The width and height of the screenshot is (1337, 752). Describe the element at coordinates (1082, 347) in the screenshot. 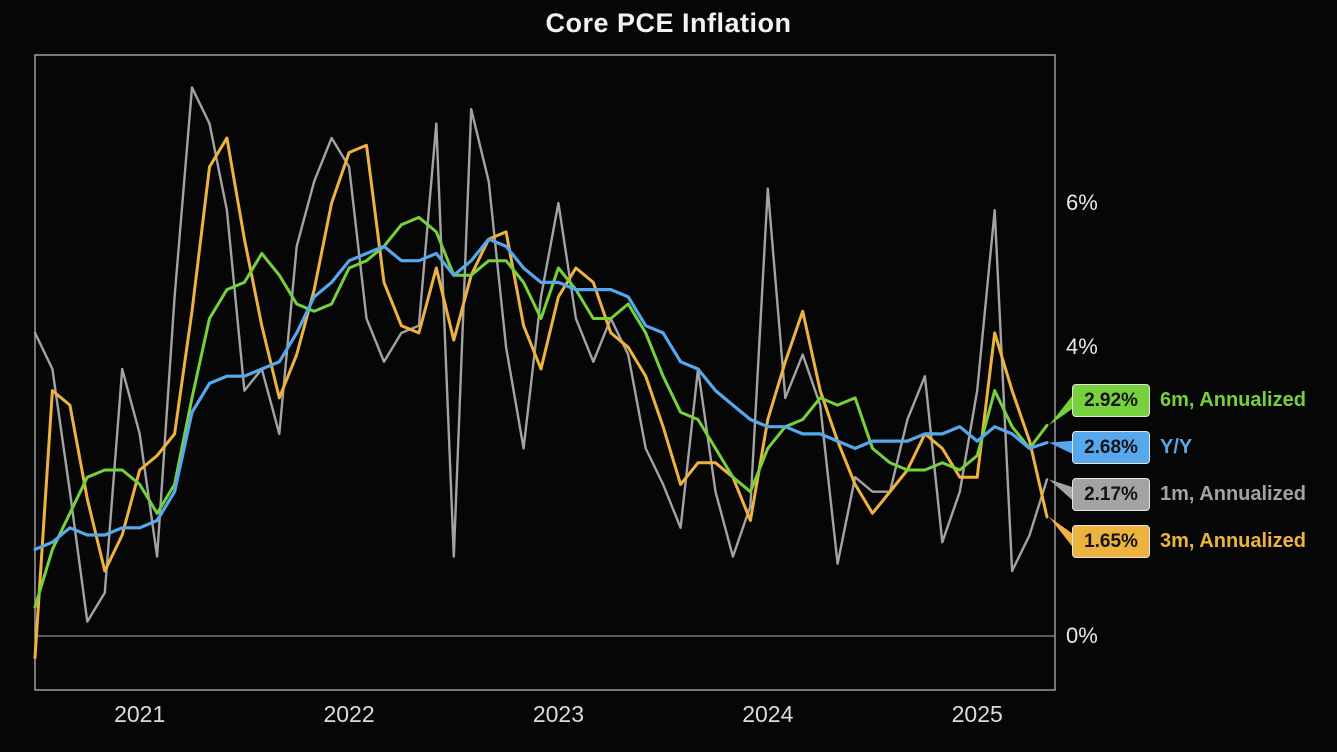

I see `y-axis-tick-label: 4%` at that location.